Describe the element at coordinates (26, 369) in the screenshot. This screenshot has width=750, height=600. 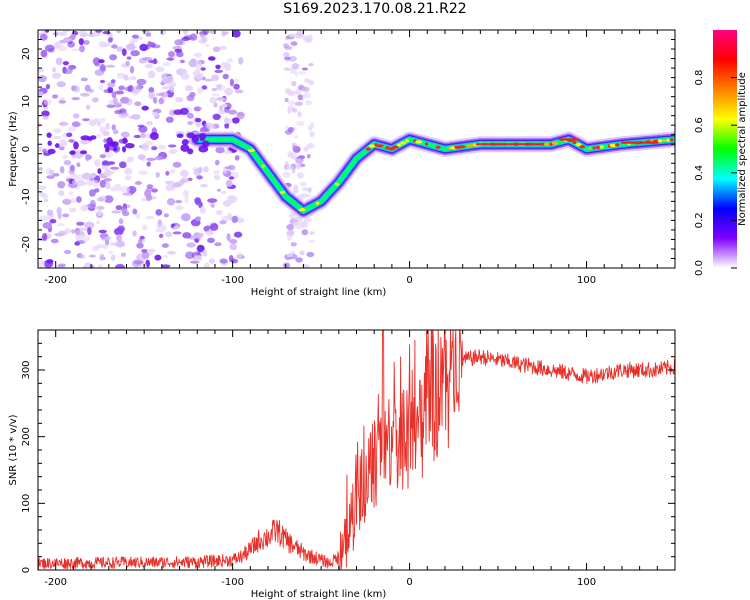
I see `bottom-ytick-label: 300` at that location.